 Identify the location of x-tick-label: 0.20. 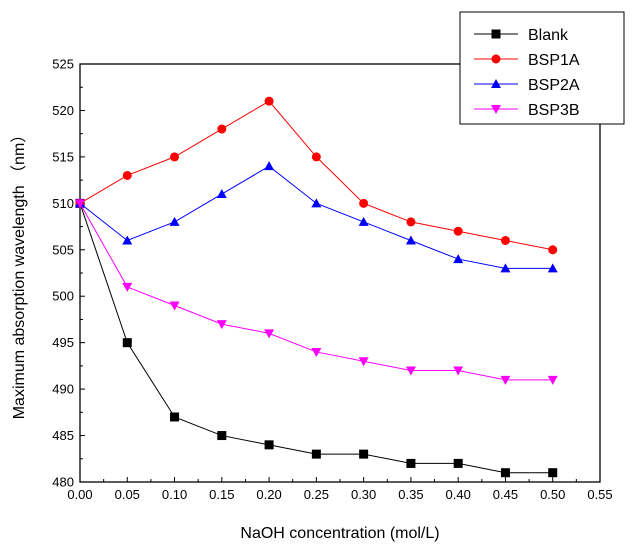
(268, 494).